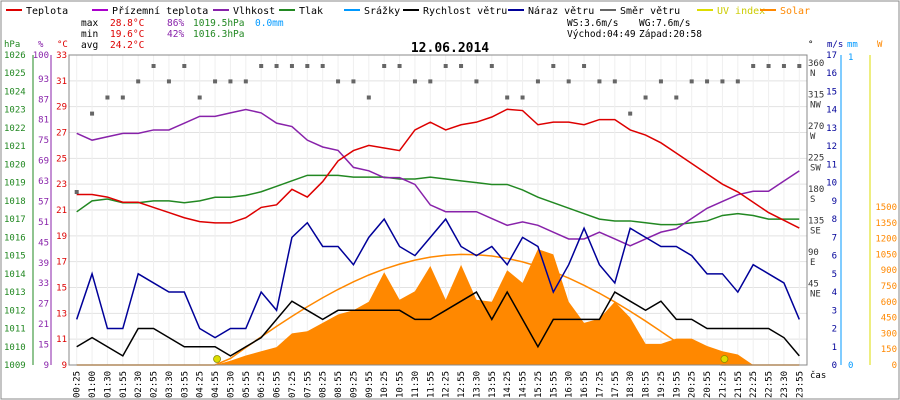  I want to click on unit-deg: °, so click(810, 45).